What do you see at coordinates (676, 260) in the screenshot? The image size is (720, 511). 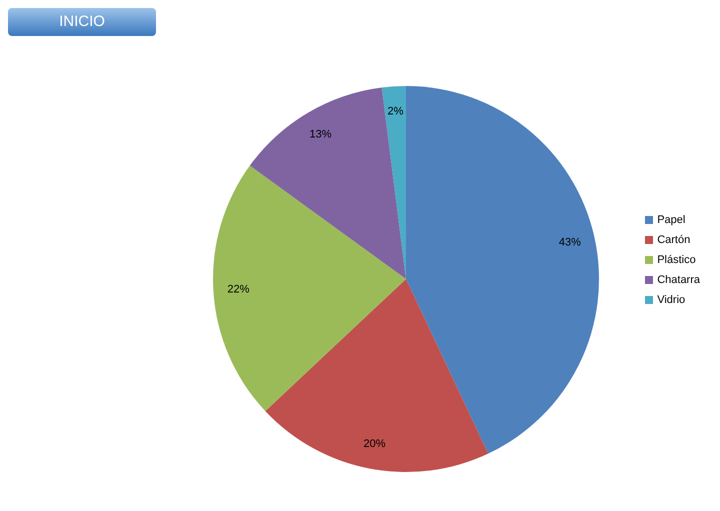 I see `legend-label: Plástico` at bounding box center [676, 260].